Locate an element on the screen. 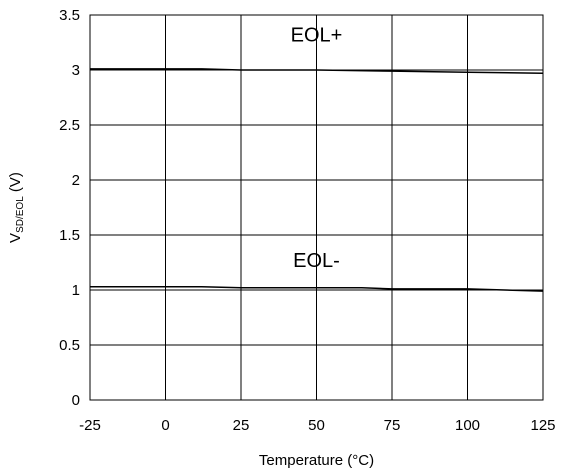 The height and width of the screenshot is (474, 563). y-axis-label-sub: SD/EOL is located at coordinates (20, 214).